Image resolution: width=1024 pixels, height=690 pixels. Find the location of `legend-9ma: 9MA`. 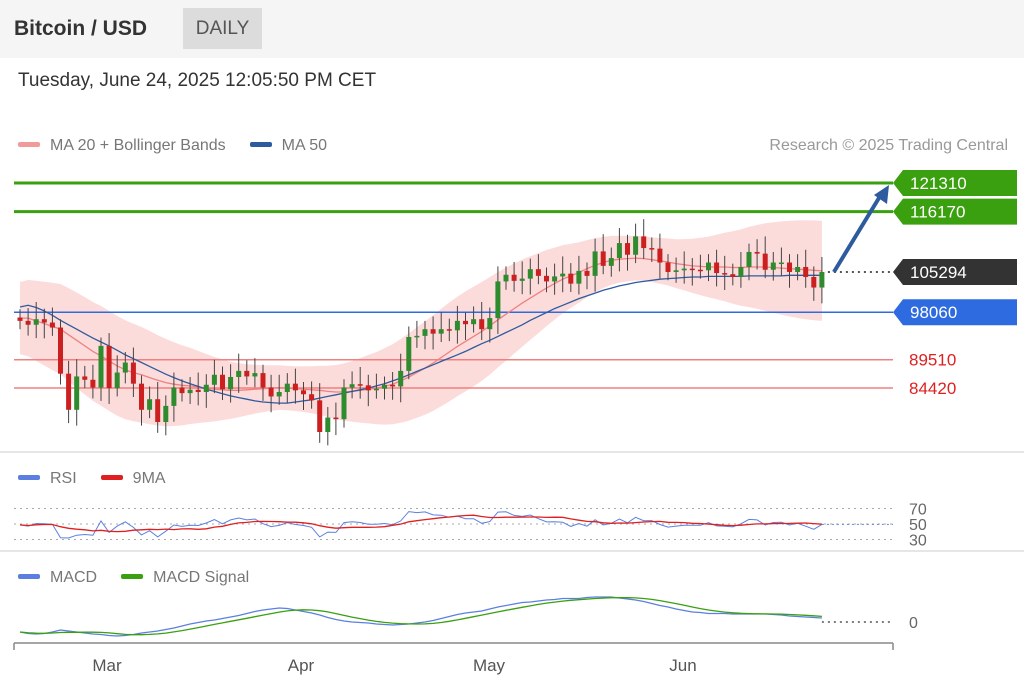

legend-9ma: 9MA is located at coordinates (133, 478).